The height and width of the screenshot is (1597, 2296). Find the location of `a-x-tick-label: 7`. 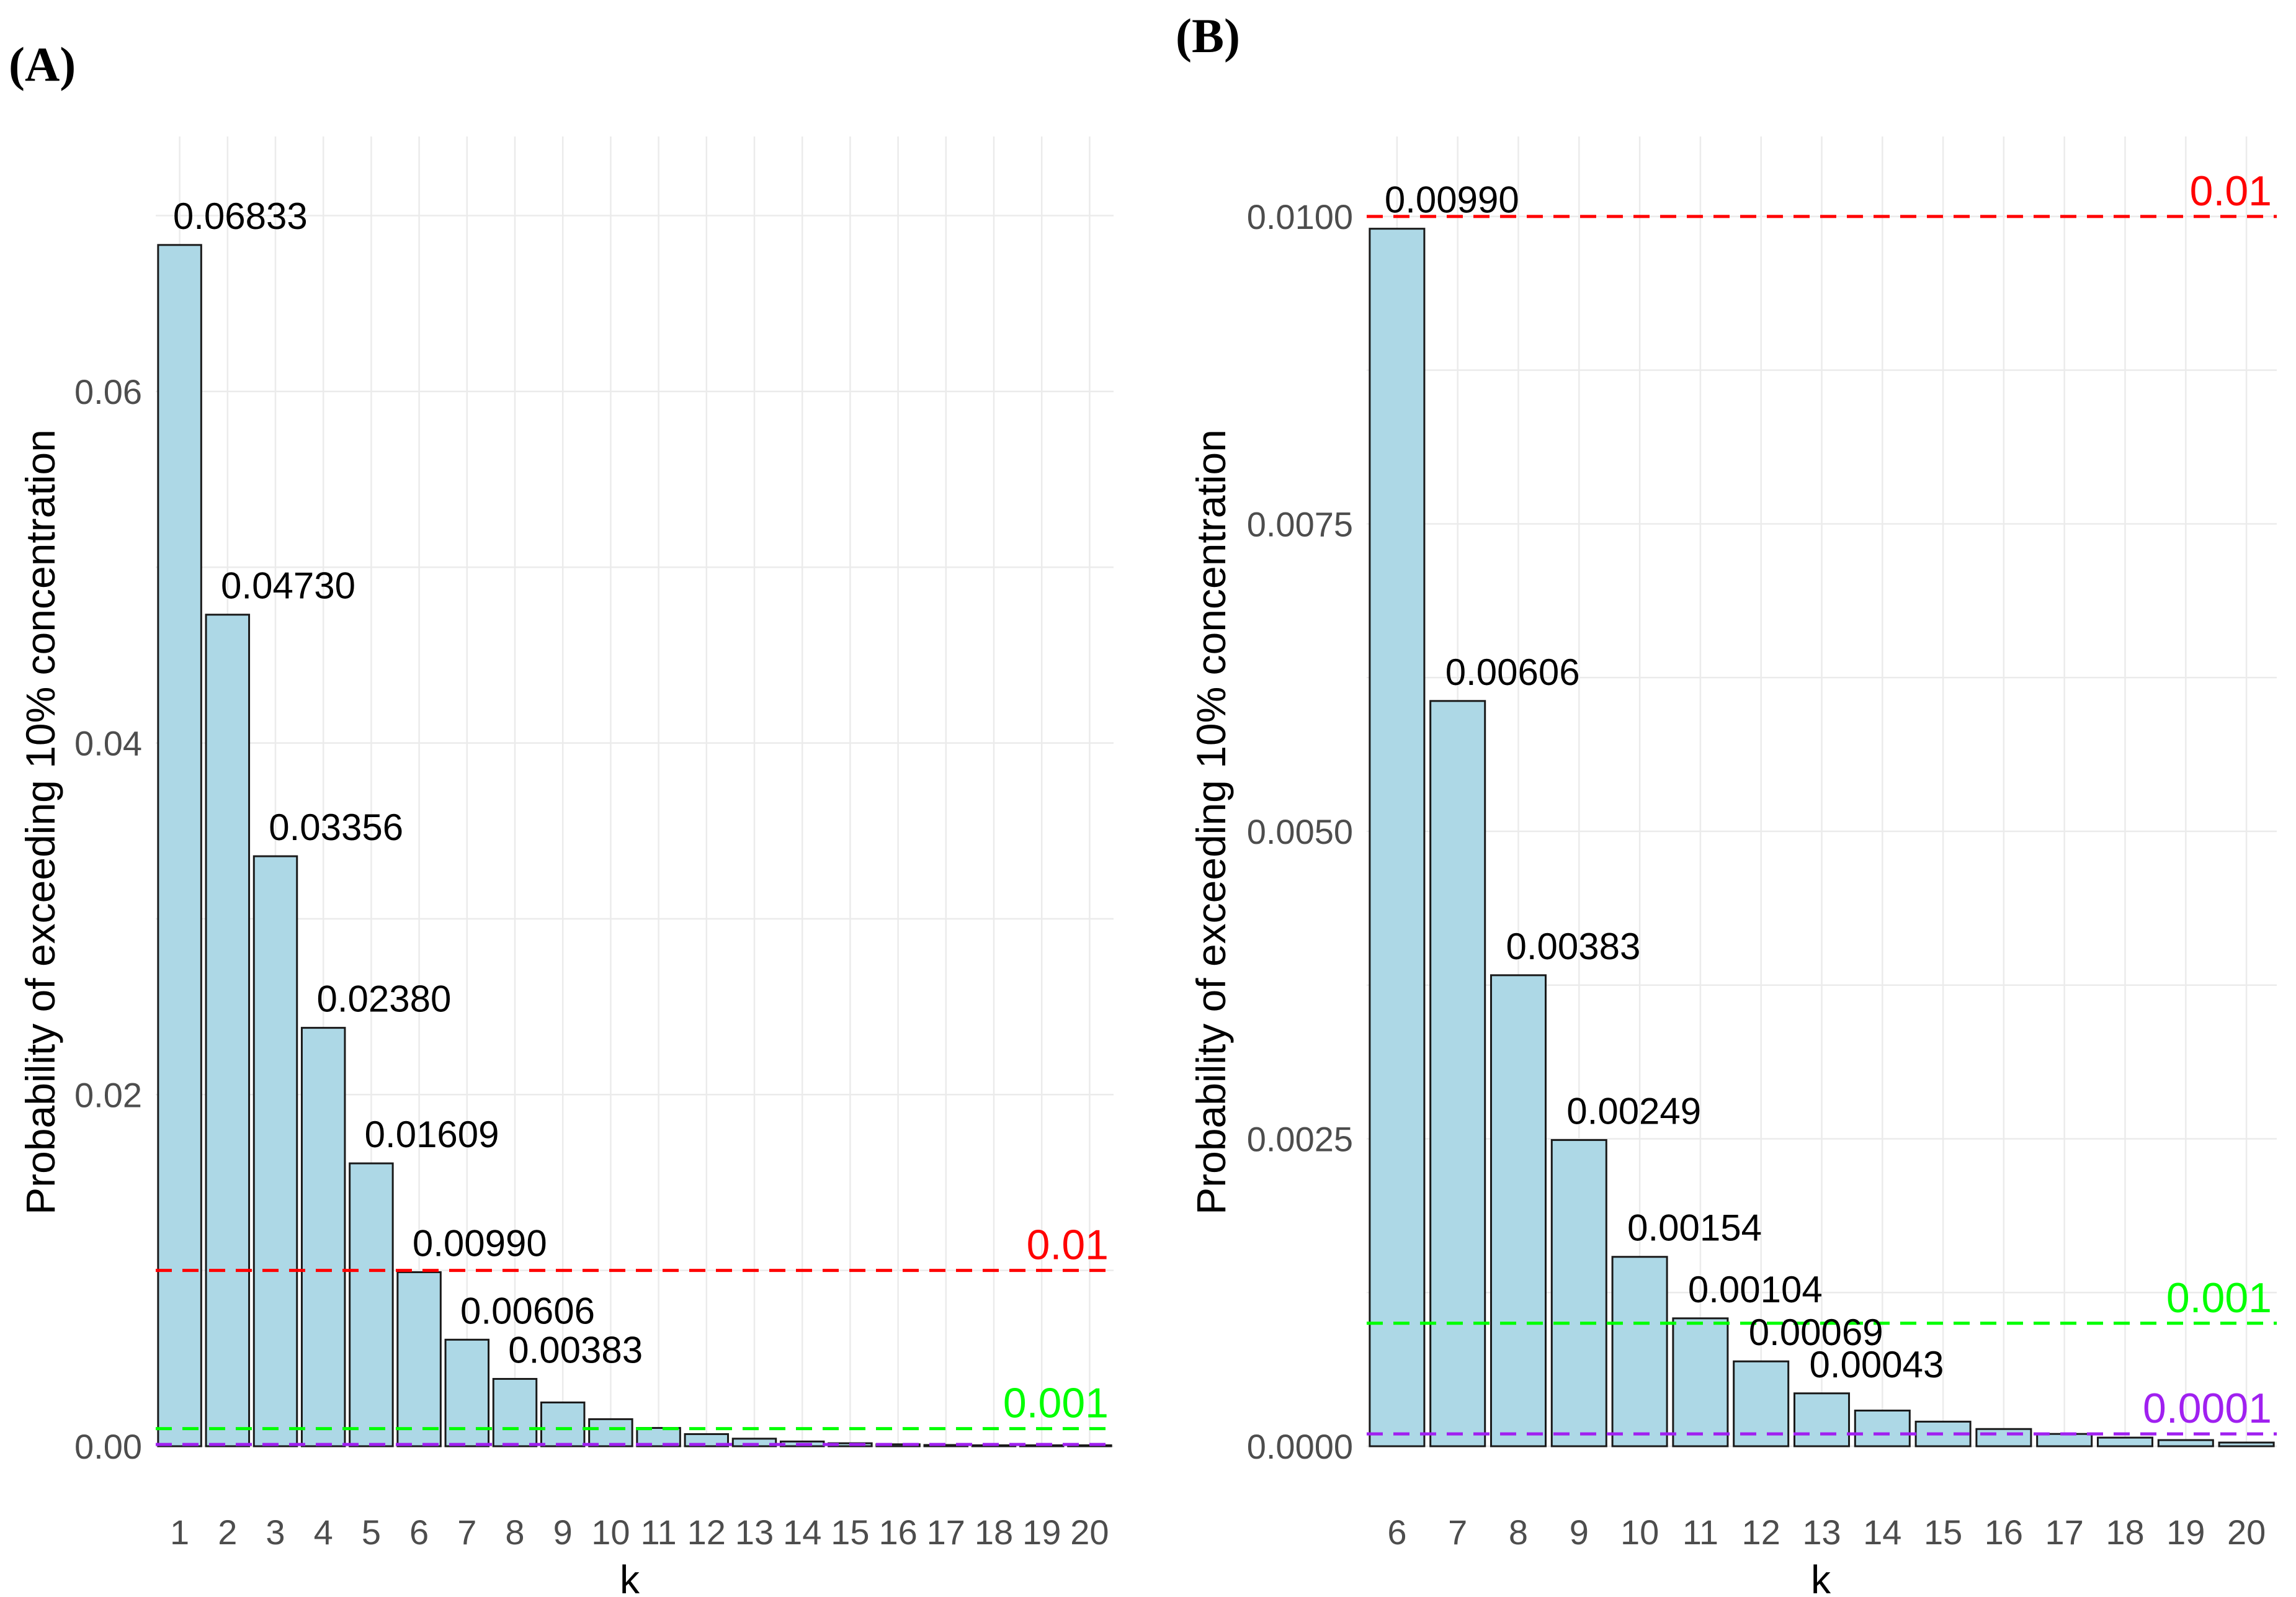

a-x-tick-label: 7 is located at coordinates (466, 1532).